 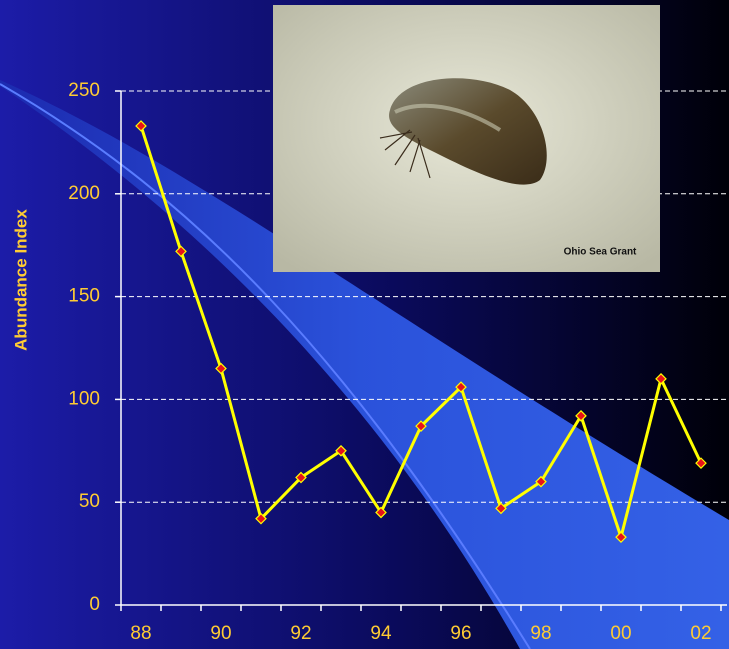 What do you see at coordinates (140, 633) in the screenshot?
I see `x-tick-label: 88` at bounding box center [140, 633].